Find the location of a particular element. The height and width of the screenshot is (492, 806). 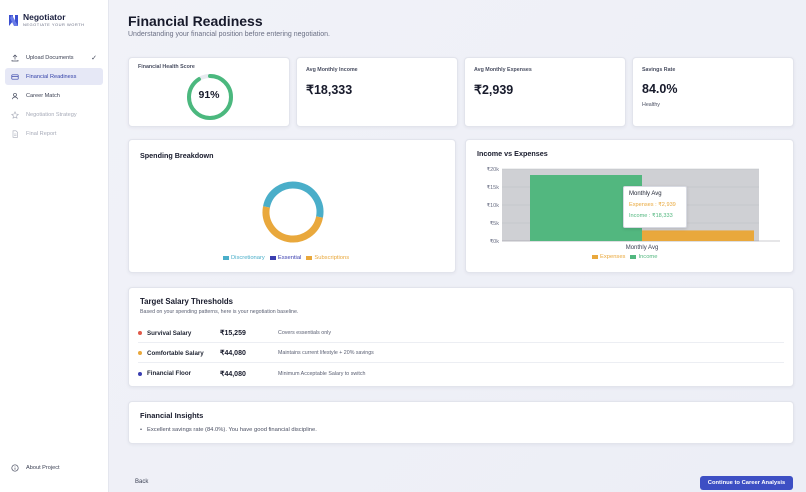

threshold-name: Financial Floor is located at coordinates (169, 373).